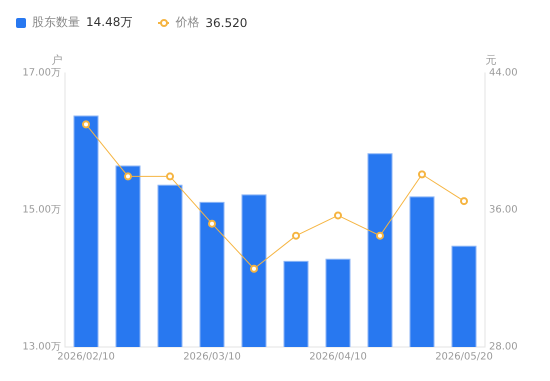 Image resolution: width=550 pixels, height=381 pixels. What do you see at coordinates (86, 357) in the screenshot?
I see `x-tick-label: 2026/02/10` at bounding box center [86, 357].